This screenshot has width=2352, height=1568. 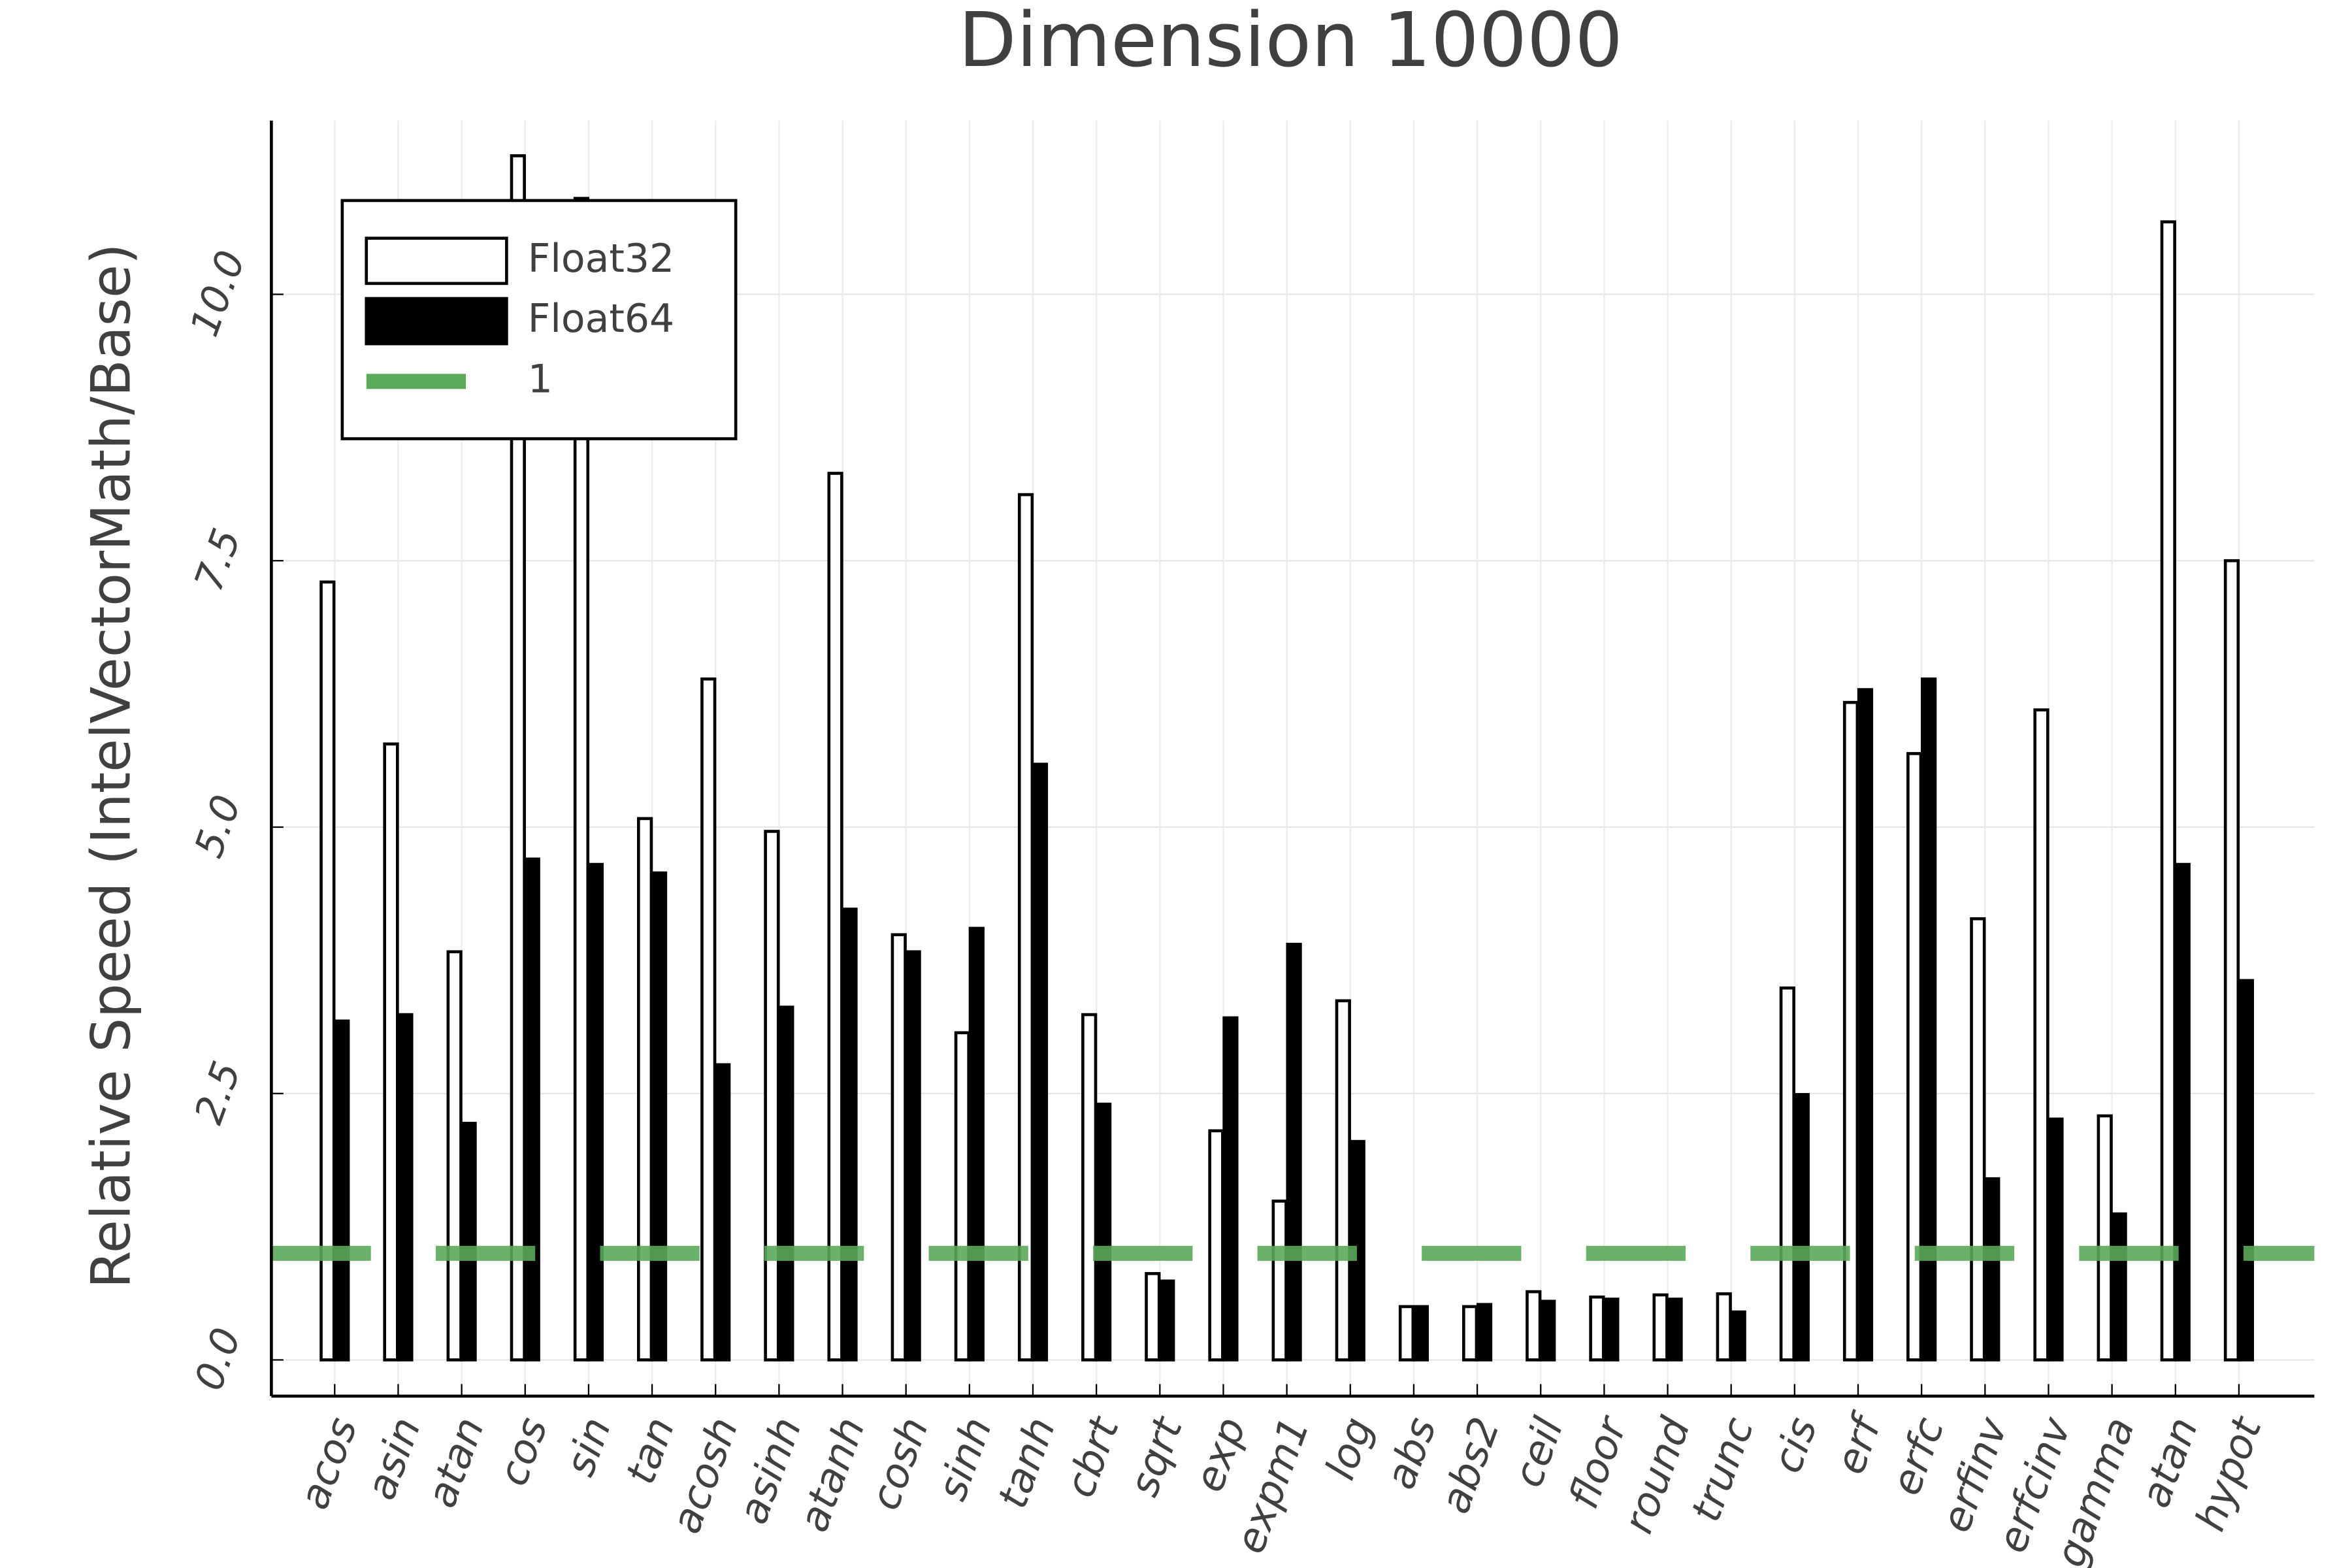 What do you see at coordinates (218, 1093) in the screenshot?
I see `y-tick-label: 2.5` at bounding box center [218, 1093].